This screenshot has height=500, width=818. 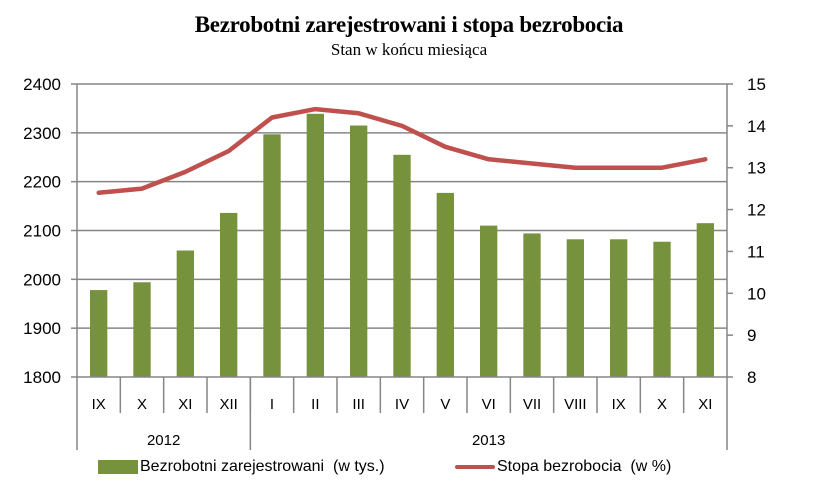 What do you see at coordinates (488, 440) in the screenshot?
I see `year-label: 2013` at bounding box center [488, 440].